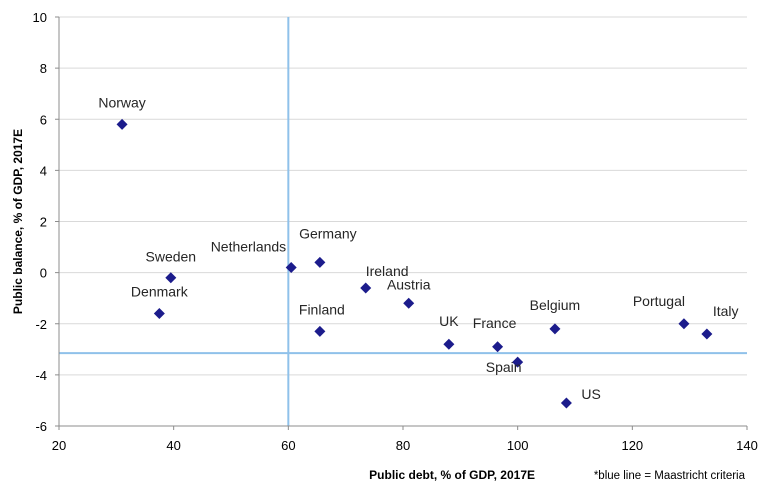  I want to click on point-marker-denmark, so click(159, 314).